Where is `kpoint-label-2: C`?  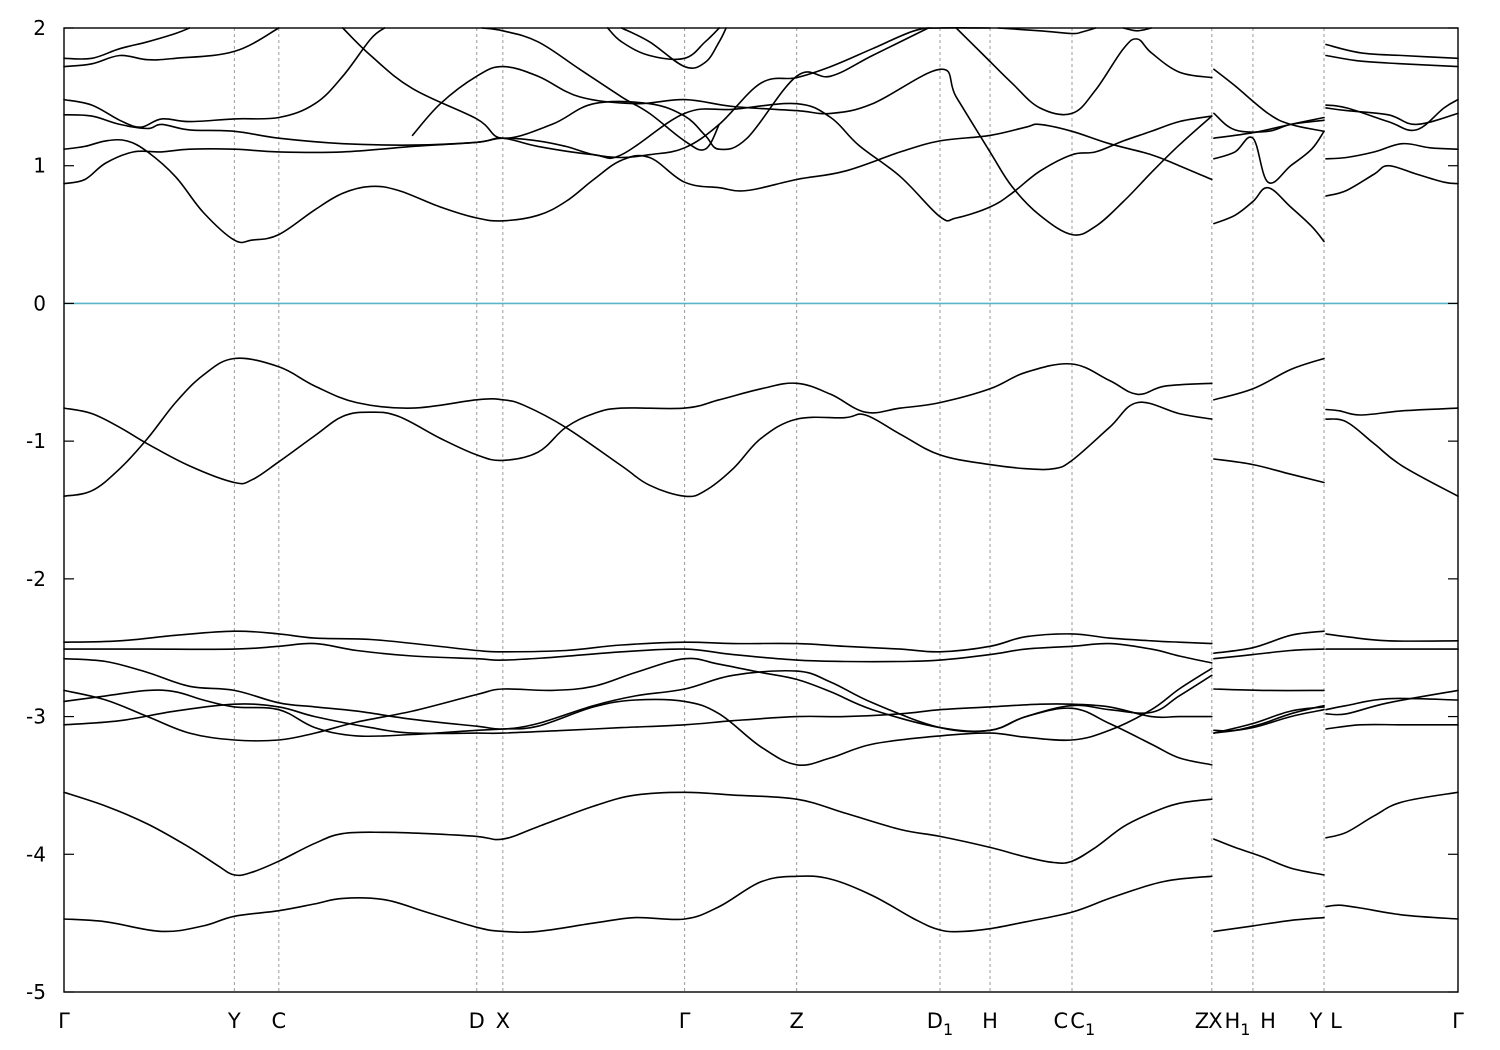
kpoint-label-2: C is located at coordinates (278, 1021).